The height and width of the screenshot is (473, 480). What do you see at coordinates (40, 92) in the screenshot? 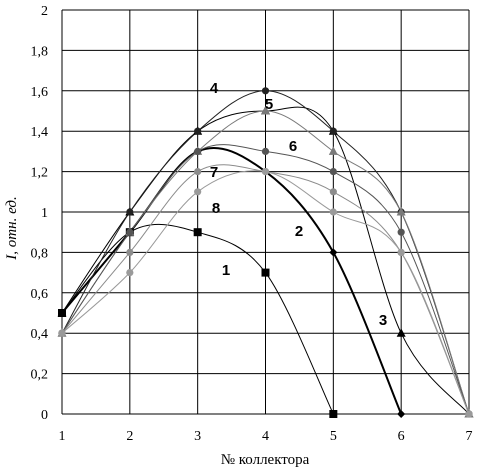
I see `y-tick-label: 1,6` at bounding box center [40, 92].